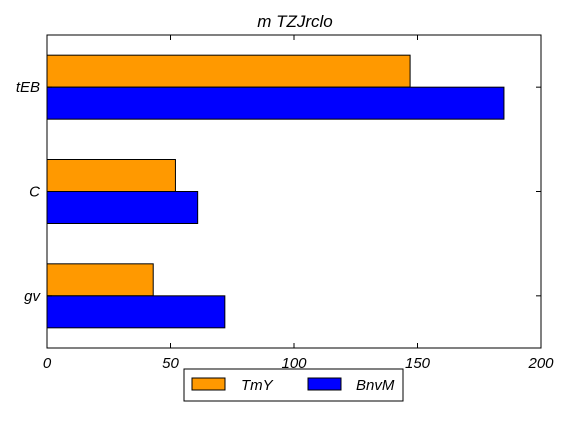 This screenshot has height=426, width=568. I want to click on bar-bnvm-c, so click(122, 207).